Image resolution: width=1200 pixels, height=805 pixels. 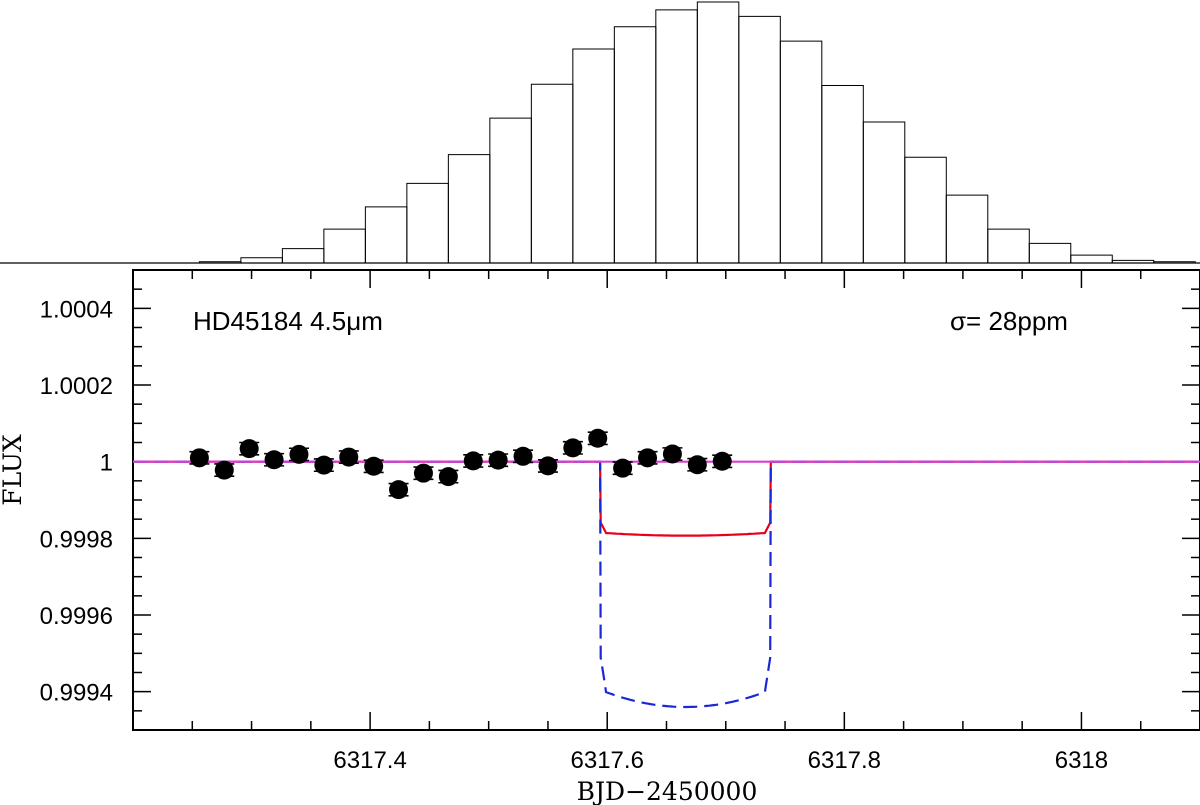 What do you see at coordinates (76, 309) in the screenshot?
I see `y-tick-label: 1.0004` at bounding box center [76, 309].